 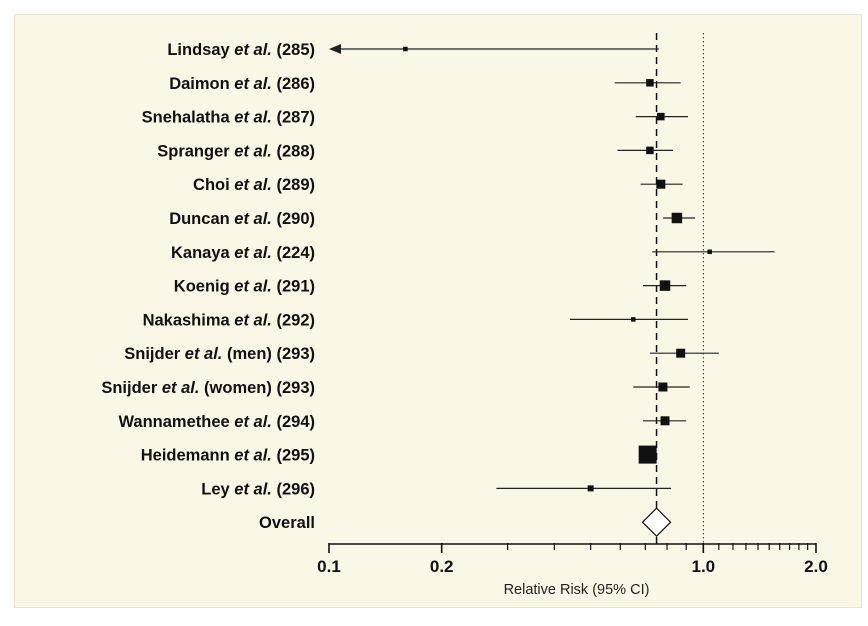 What do you see at coordinates (293, 185) in the screenshot?
I see `study-label-part: (289)` at bounding box center [293, 185].